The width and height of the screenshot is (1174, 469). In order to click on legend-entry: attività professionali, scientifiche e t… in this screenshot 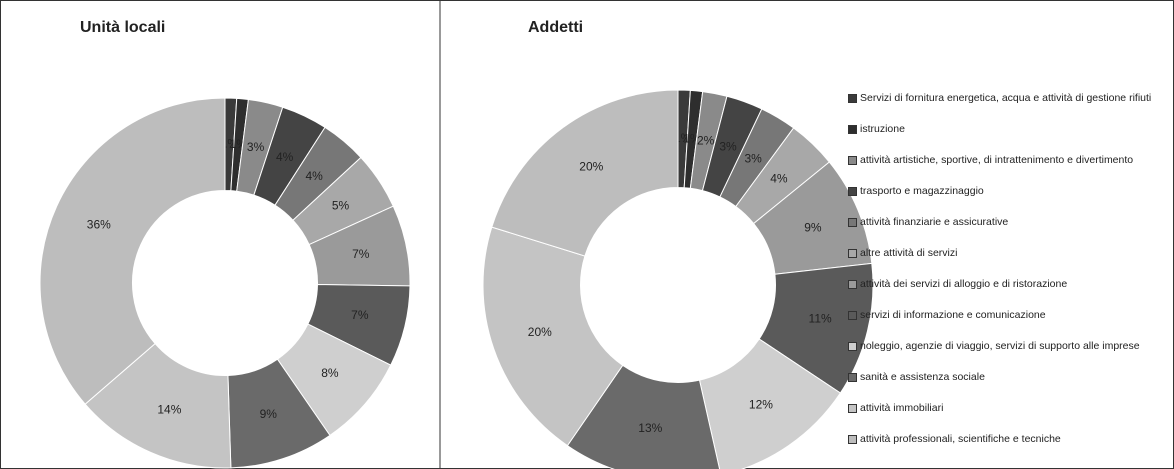, I will do `click(1003, 439)`.